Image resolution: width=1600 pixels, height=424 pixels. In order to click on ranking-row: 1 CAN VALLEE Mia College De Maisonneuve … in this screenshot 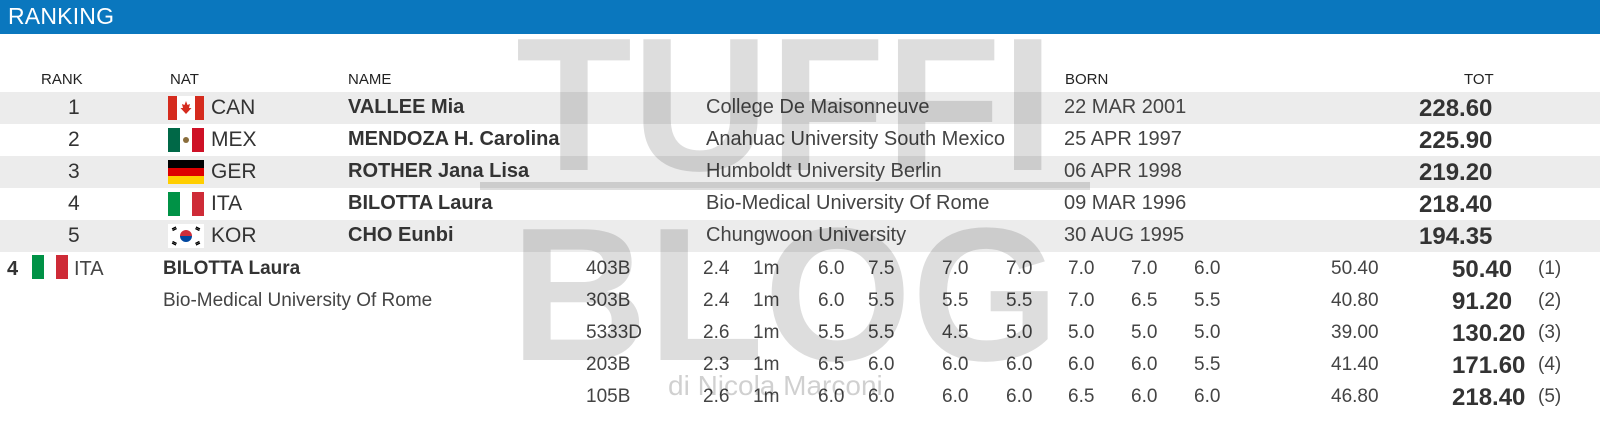, I will do `click(800, 108)`.